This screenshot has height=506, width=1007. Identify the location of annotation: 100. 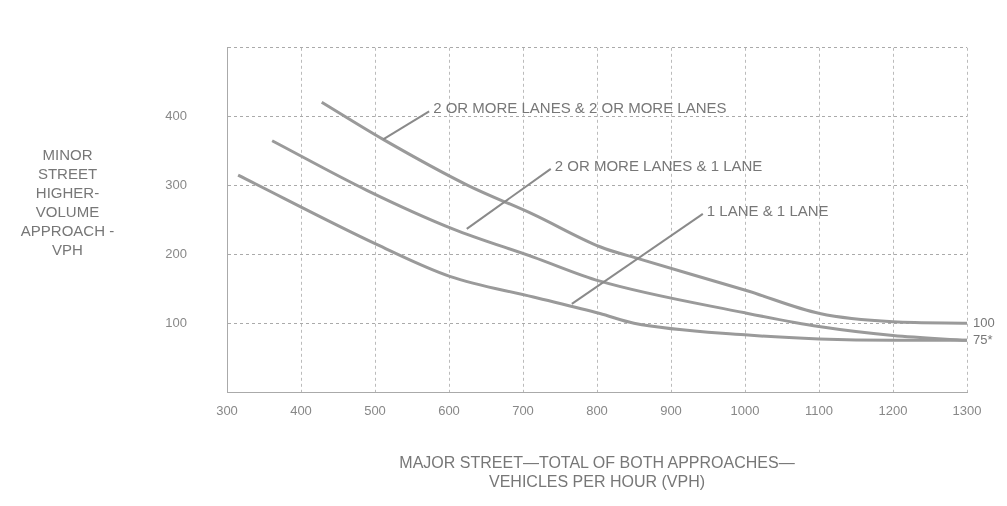
(984, 322).